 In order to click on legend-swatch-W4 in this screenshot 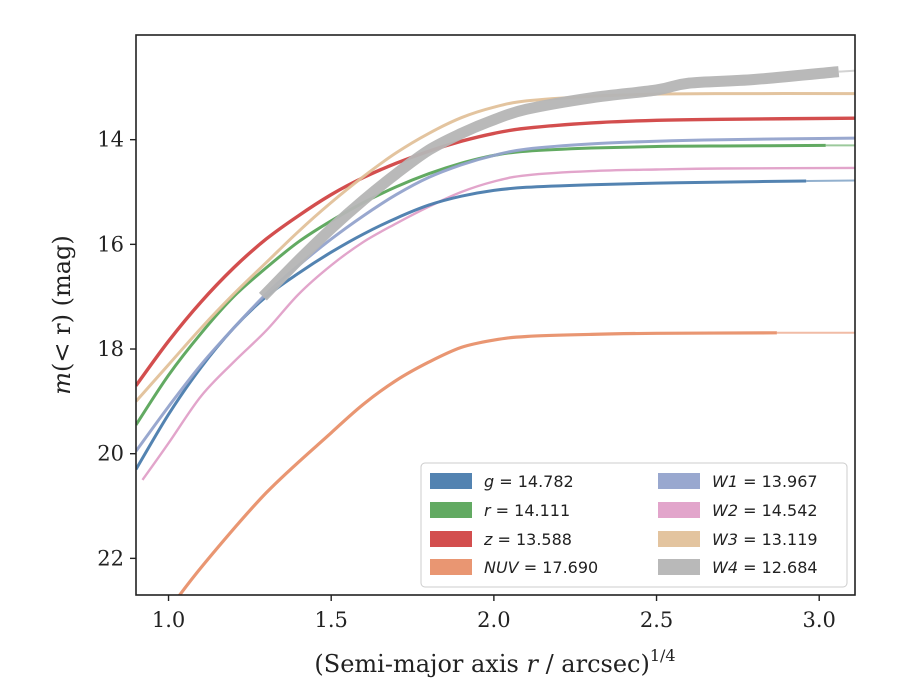, I will do `click(679, 567)`.